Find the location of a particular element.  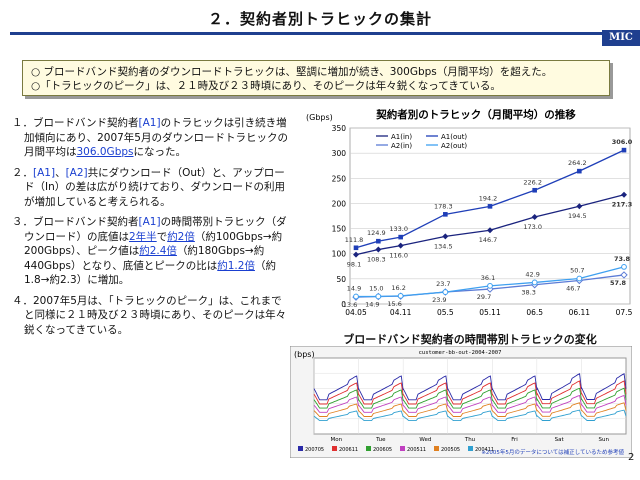

series-line-A2(out) is located at coordinates (490, 282).